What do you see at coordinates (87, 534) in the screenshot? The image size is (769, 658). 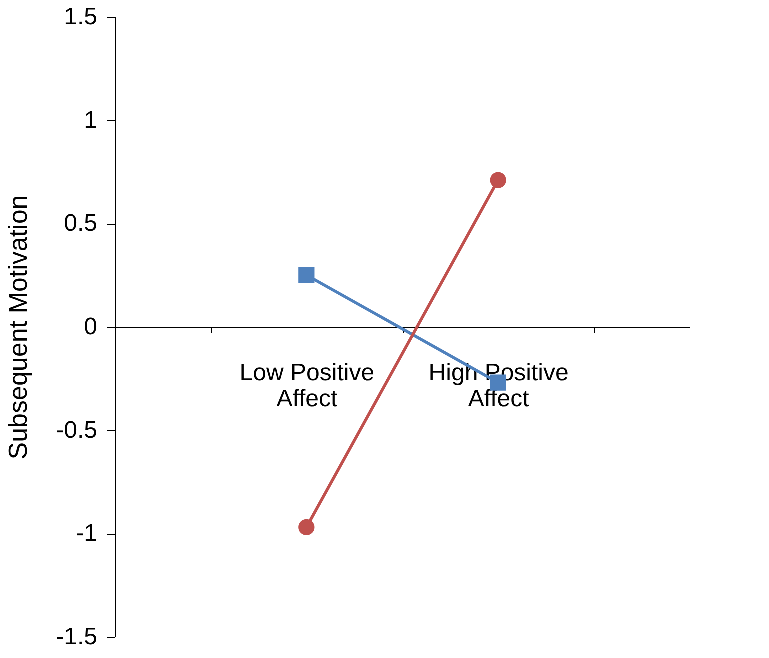 I see `y-tick-label: -1` at bounding box center [87, 534].